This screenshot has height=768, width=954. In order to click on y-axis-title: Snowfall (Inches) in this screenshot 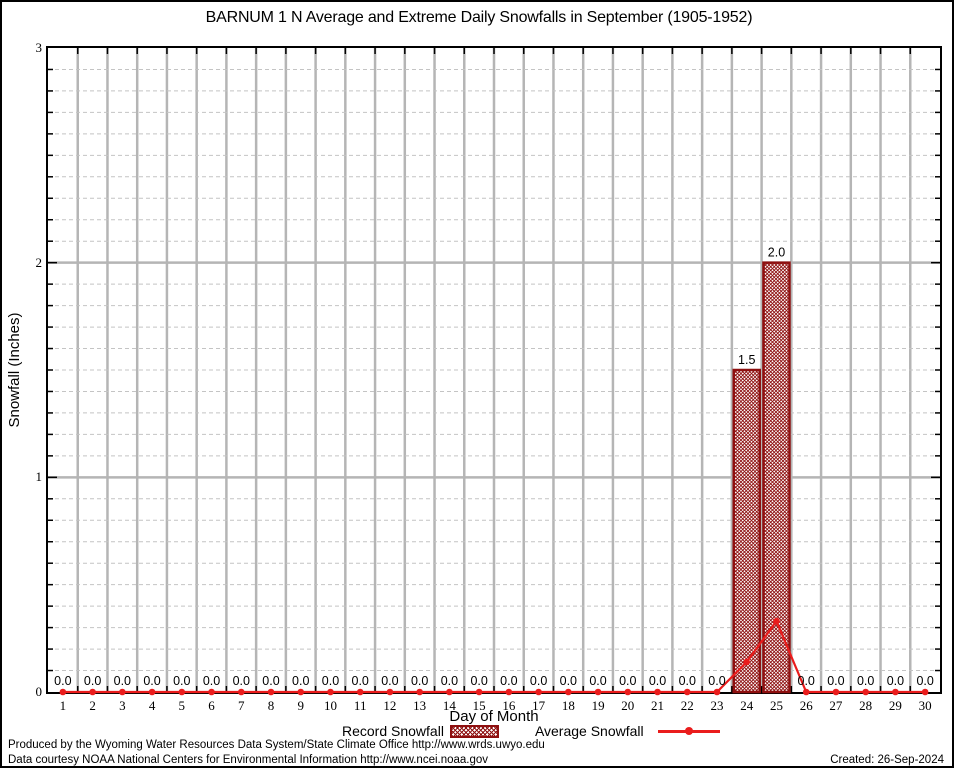, I will do `click(14, 370)`.